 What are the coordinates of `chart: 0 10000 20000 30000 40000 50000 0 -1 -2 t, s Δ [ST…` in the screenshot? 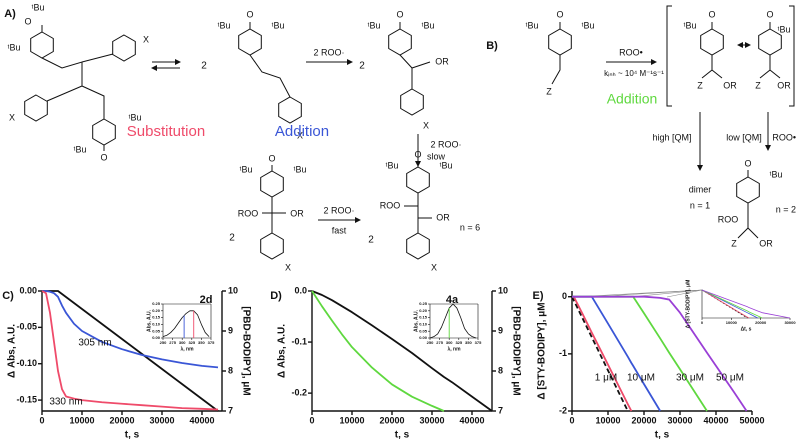 It's located at (649, 365).